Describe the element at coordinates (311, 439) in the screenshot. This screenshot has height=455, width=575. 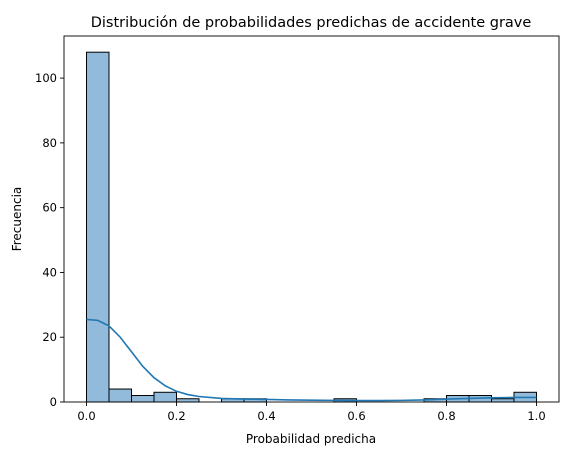
I see `x-axis-label: Probabilidad predicha` at that location.